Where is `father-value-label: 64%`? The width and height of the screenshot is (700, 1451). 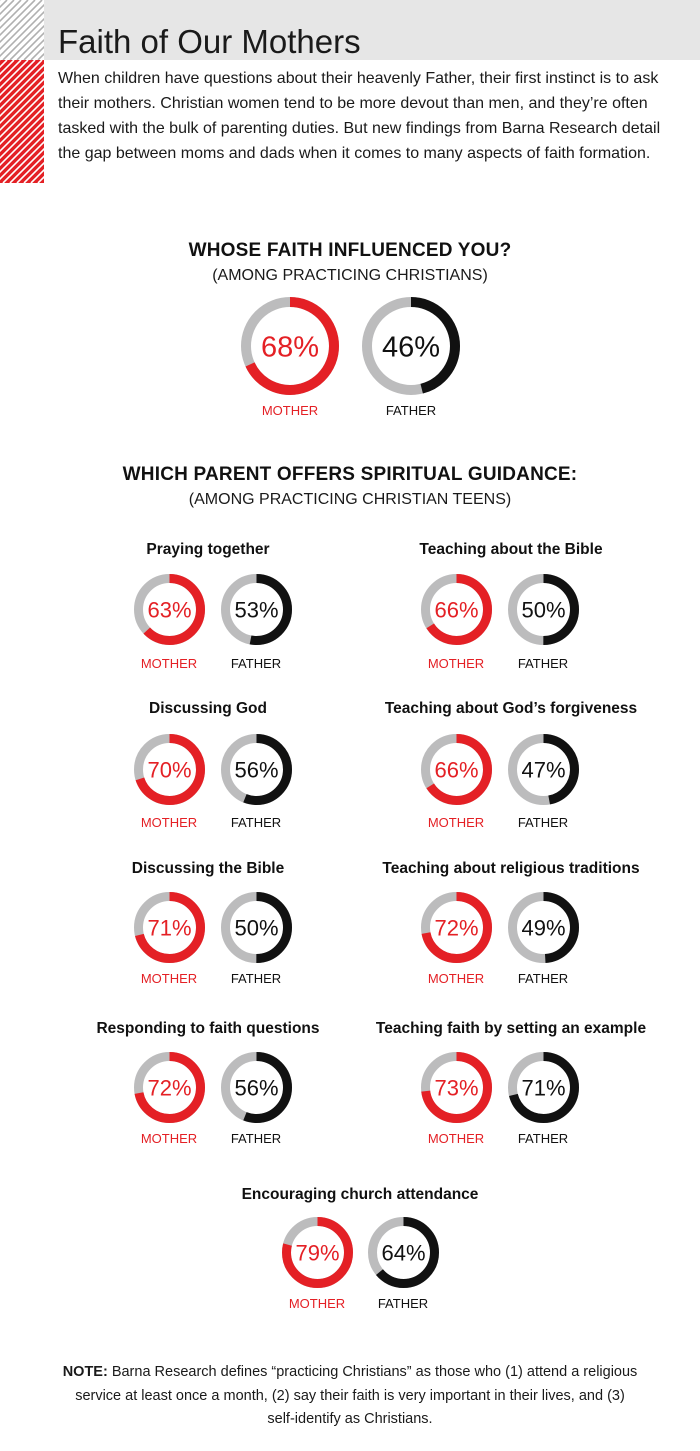 father-value-label: 64% is located at coordinates (403, 1252).